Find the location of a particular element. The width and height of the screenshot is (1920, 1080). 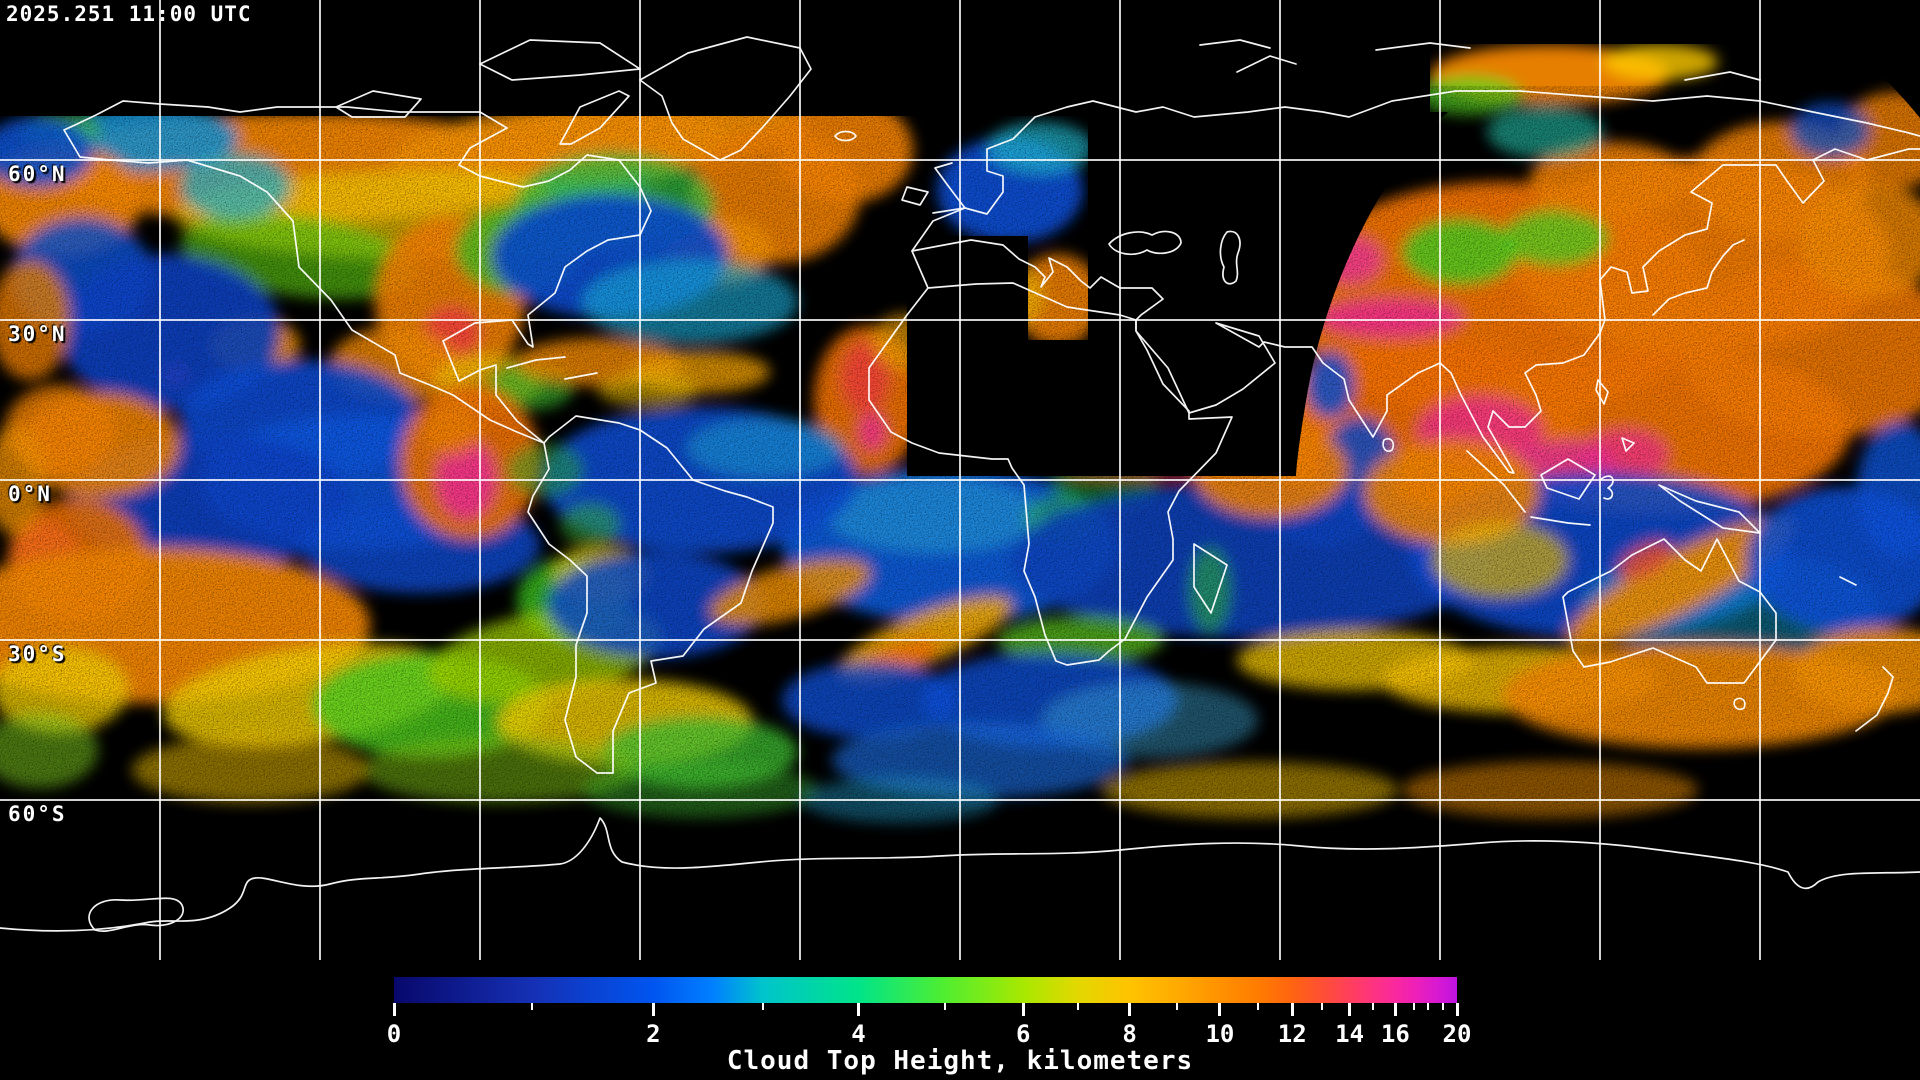

colorbar-tick-label: 8 is located at coordinates (1129, 1034).